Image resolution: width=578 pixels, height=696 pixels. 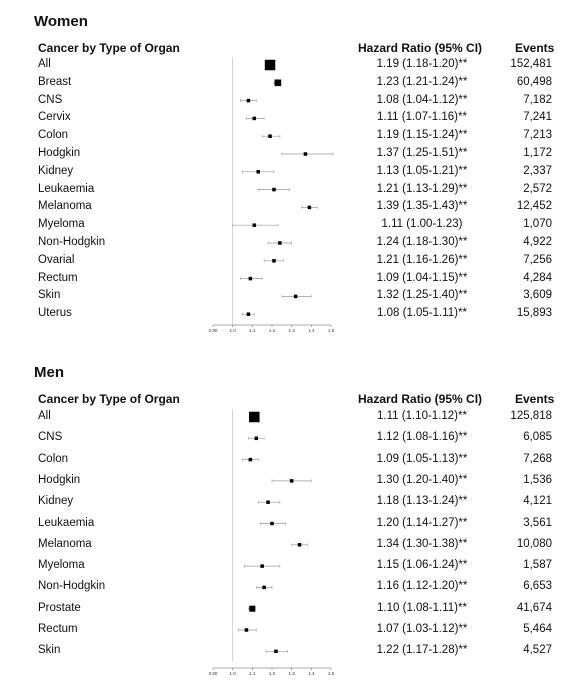 I want to click on events-count: 125,818, so click(x=531, y=416).